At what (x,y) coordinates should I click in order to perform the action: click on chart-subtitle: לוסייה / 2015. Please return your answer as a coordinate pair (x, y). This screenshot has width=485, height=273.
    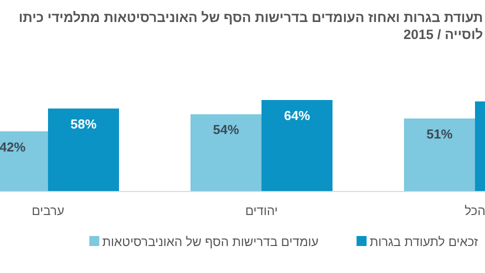
    Looking at the image, I should click on (443, 34).